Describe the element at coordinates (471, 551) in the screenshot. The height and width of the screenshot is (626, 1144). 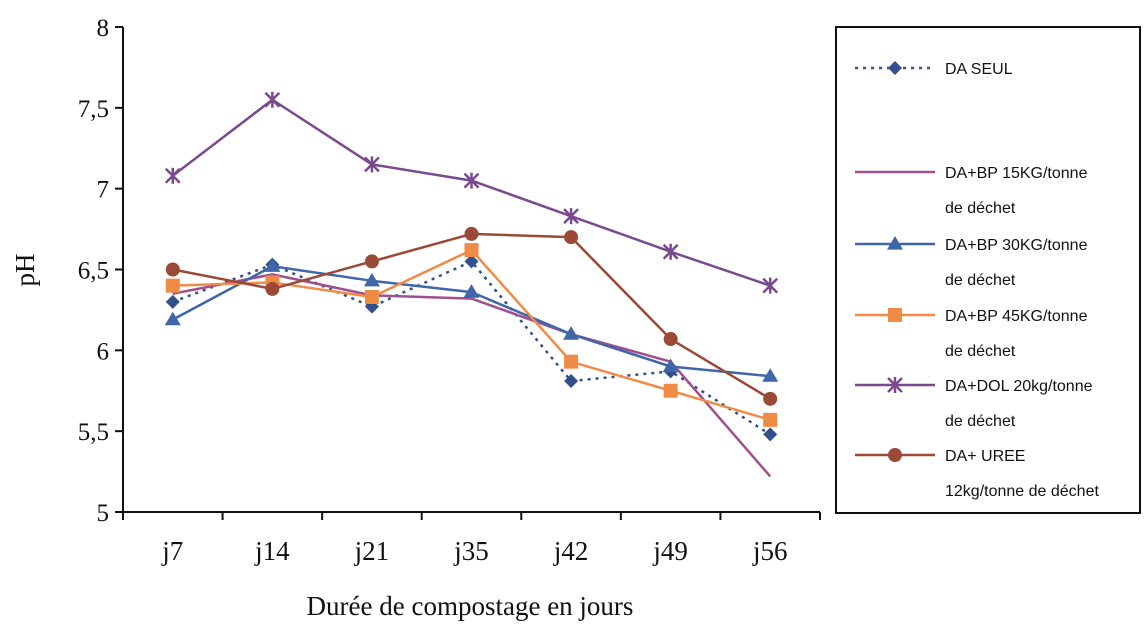
I see `x-tick-label: j35` at that location.